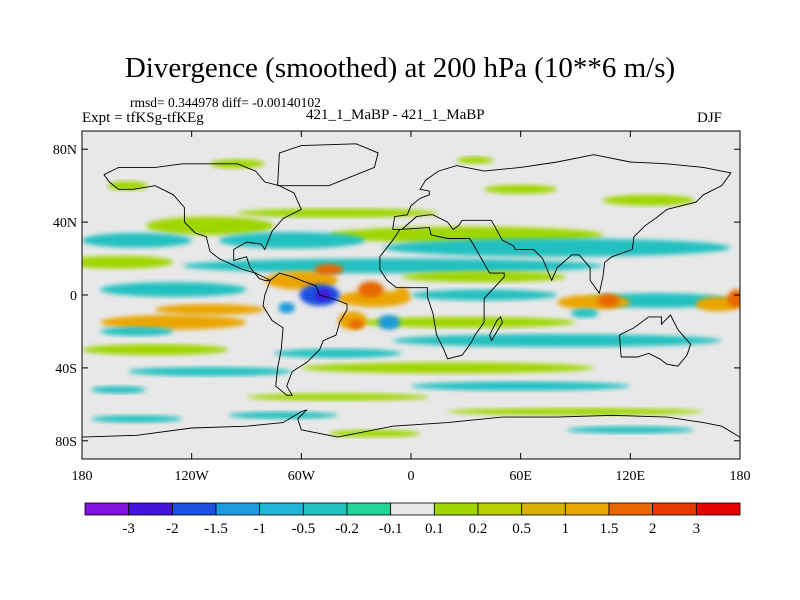 This screenshot has height=600, width=800. I want to click on lat-tick-label: 0, so click(73, 296).